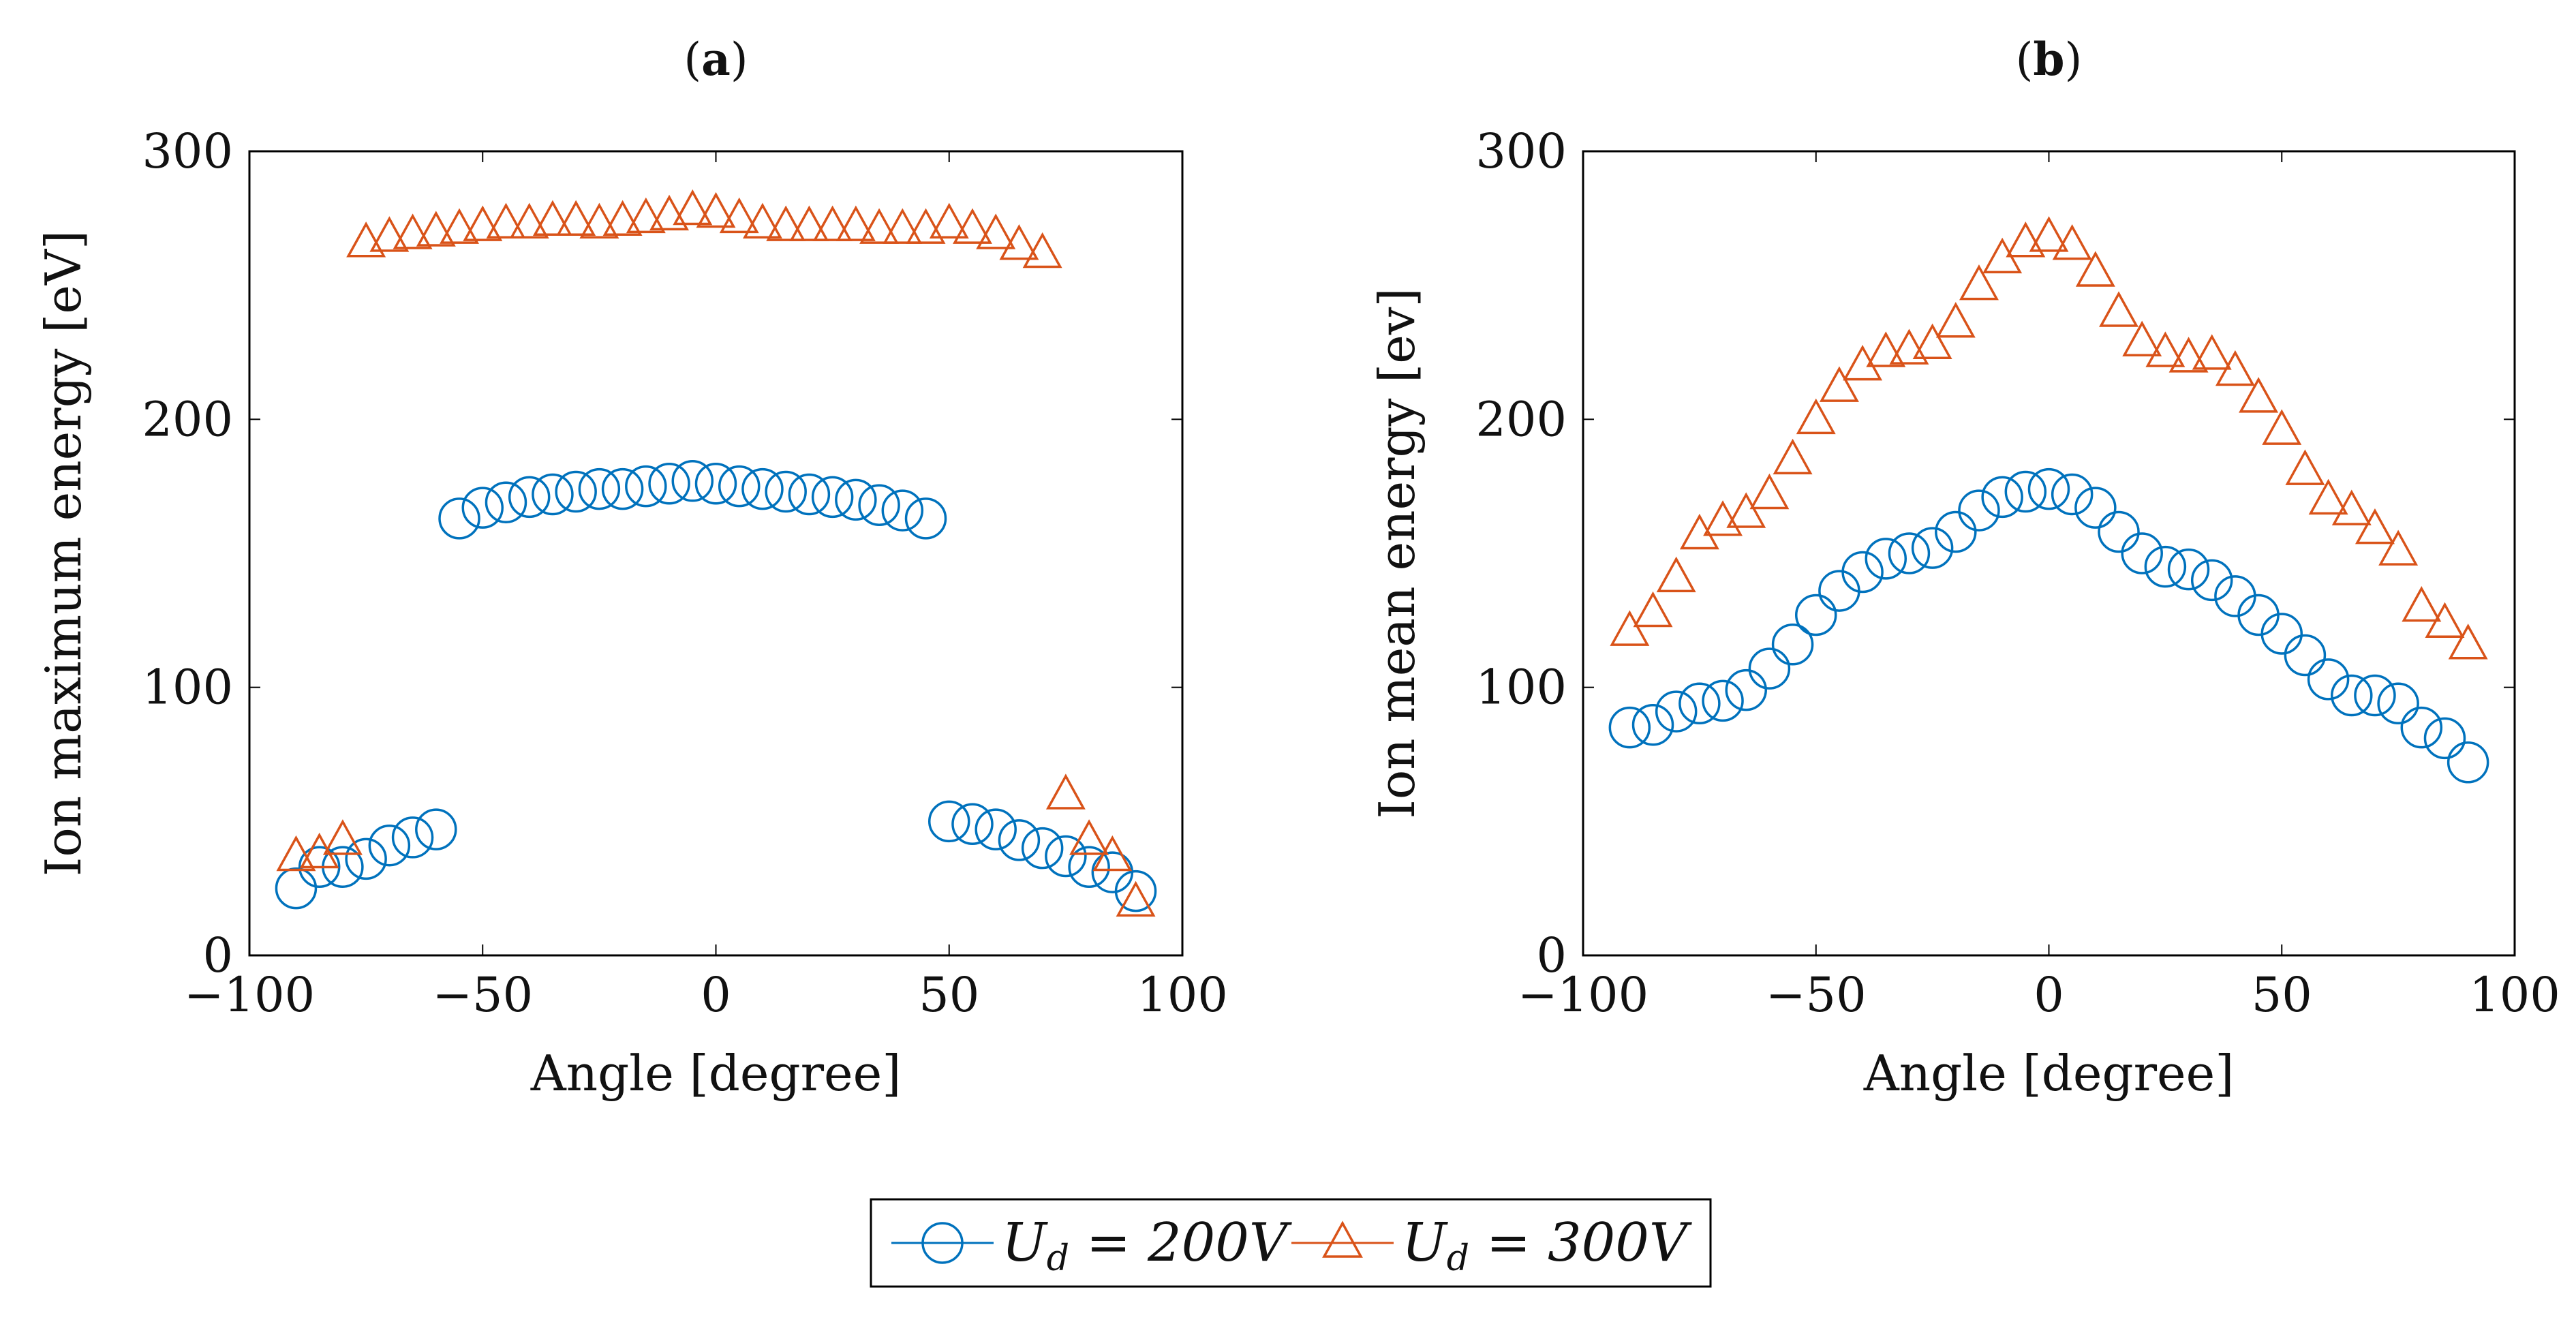 This screenshot has width=2576, height=1322. What do you see at coordinates (1397, 553) in the screenshot?
I see `y-axis-label-b: Ion mean energy [ev]` at bounding box center [1397, 553].